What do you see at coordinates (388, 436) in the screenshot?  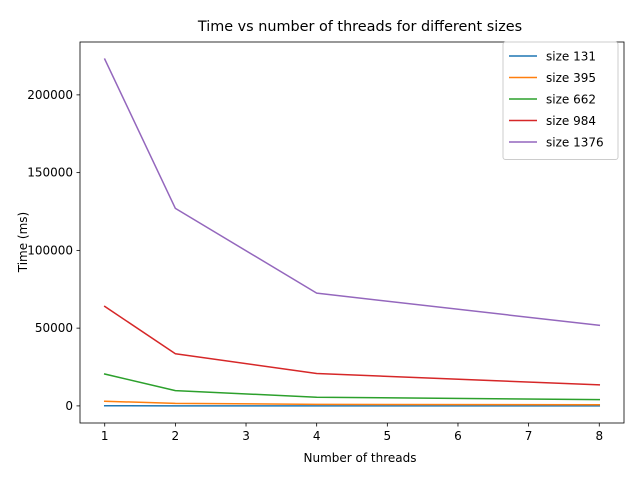 I see `x-tick-label: 5` at bounding box center [388, 436].